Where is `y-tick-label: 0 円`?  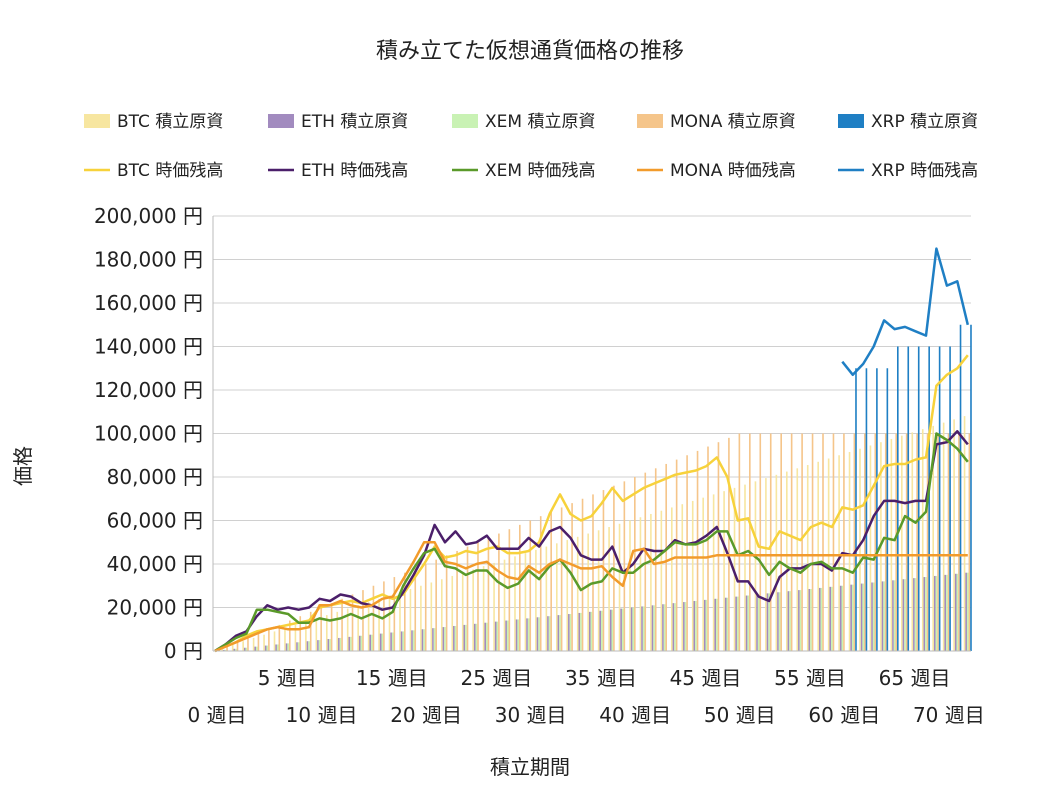
y-tick-label: 0 円 is located at coordinates (183, 651).